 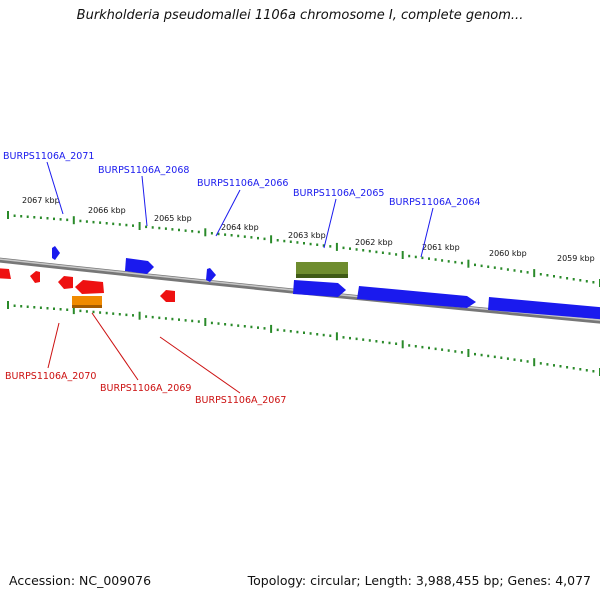 What do you see at coordinates (240, 400) in the screenshot?
I see `gene-label-reverse: BURPS1106A_2067` at bounding box center [240, 400].